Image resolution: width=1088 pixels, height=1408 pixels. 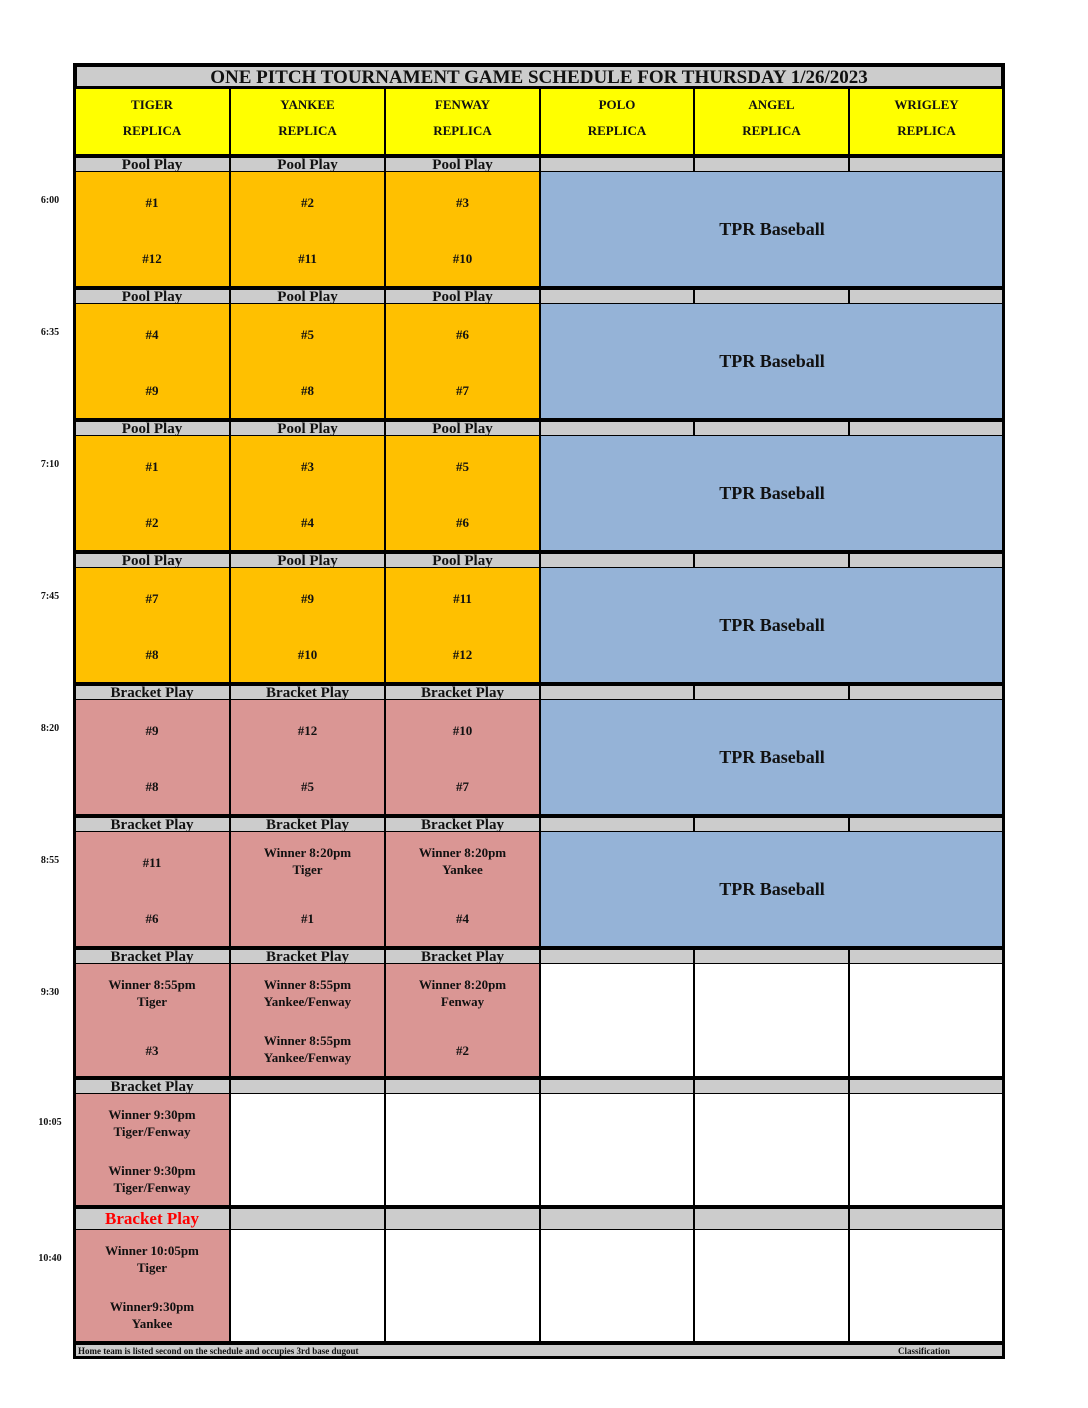 What do you see at coordinates (462, 229) in the screenshot?
I see `game-cell: #3 #10` at bounding box center [462, 229].